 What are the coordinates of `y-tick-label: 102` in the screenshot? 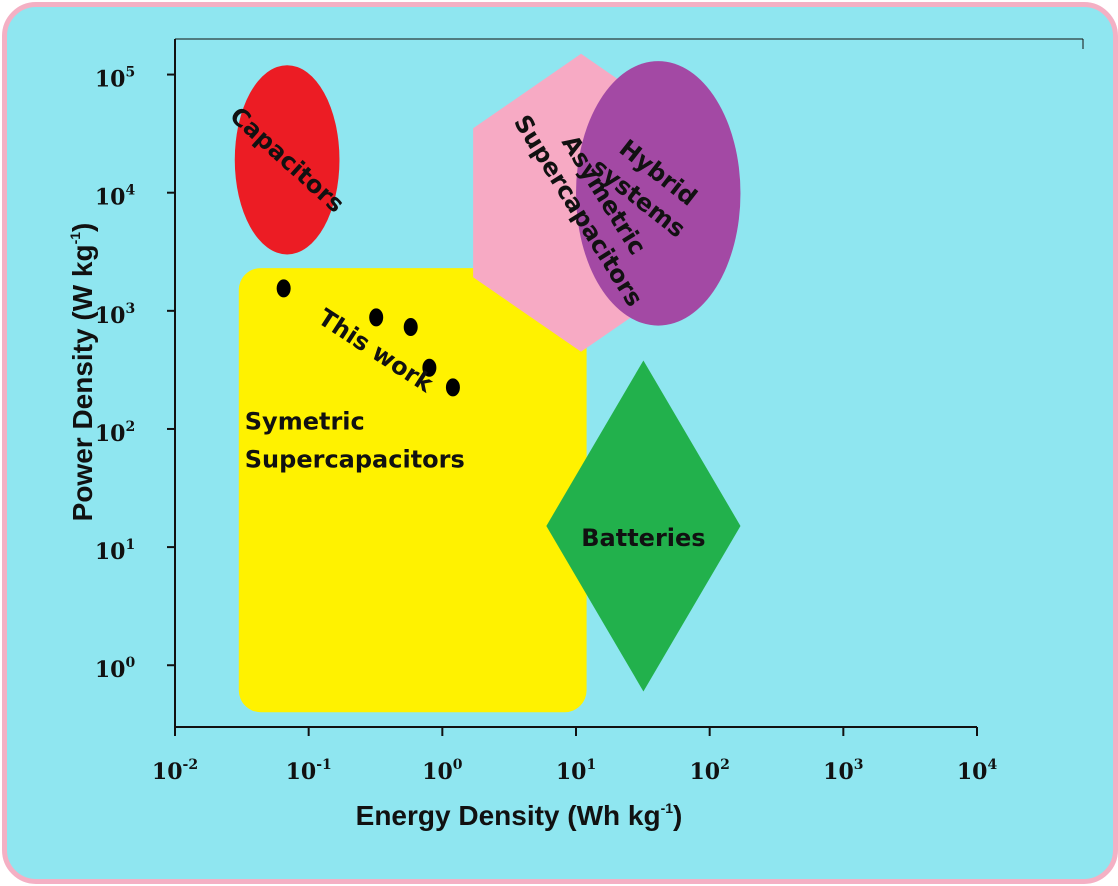 It's located at (115, 433).